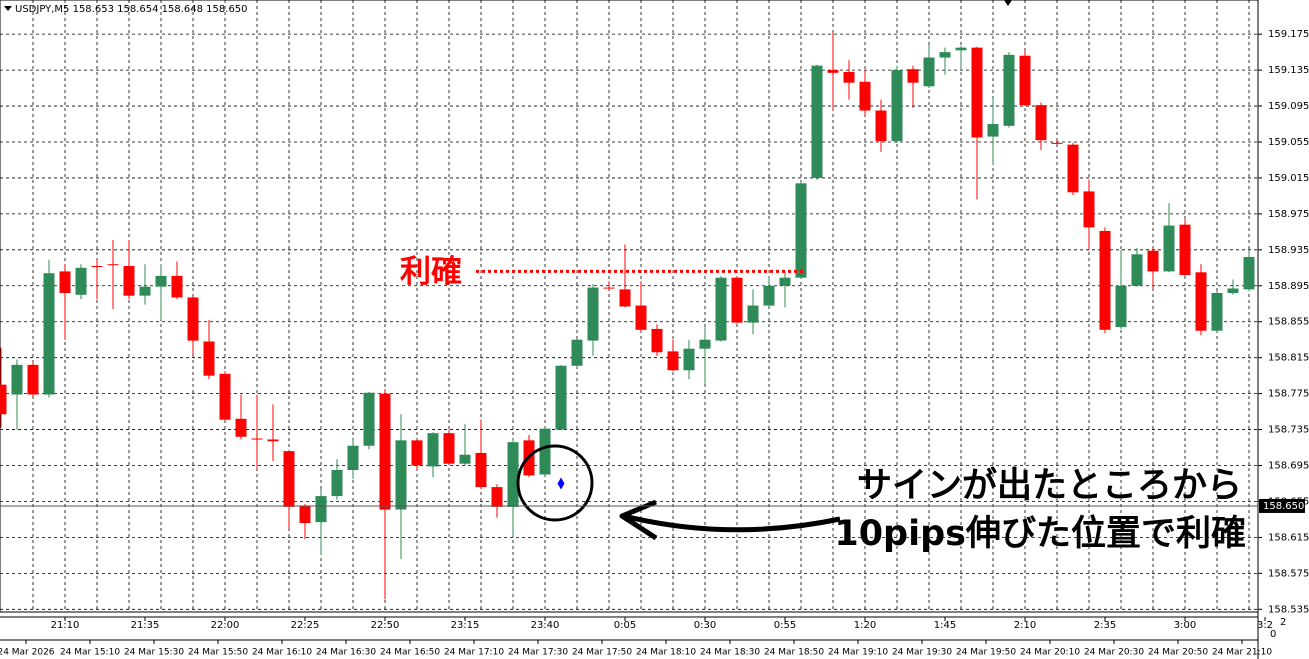 Image resolution: width=1309 pixels, height=659 pixels. I want to click on signal-marker, so click(561, 483).